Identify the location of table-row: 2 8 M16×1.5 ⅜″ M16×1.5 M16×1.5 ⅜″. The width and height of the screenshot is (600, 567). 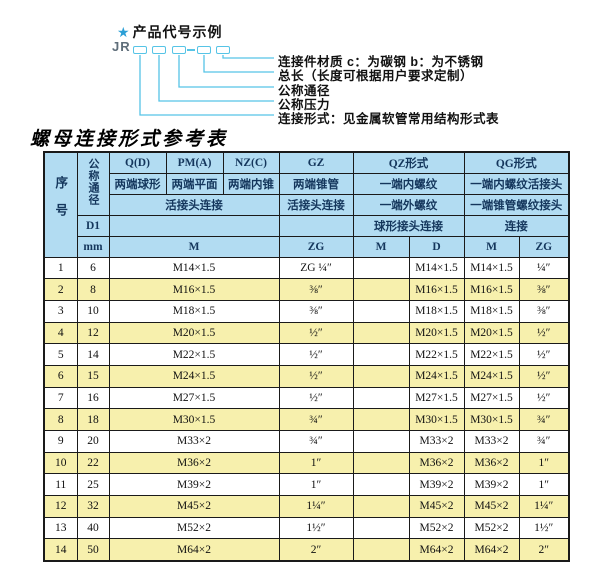
(306, 289).